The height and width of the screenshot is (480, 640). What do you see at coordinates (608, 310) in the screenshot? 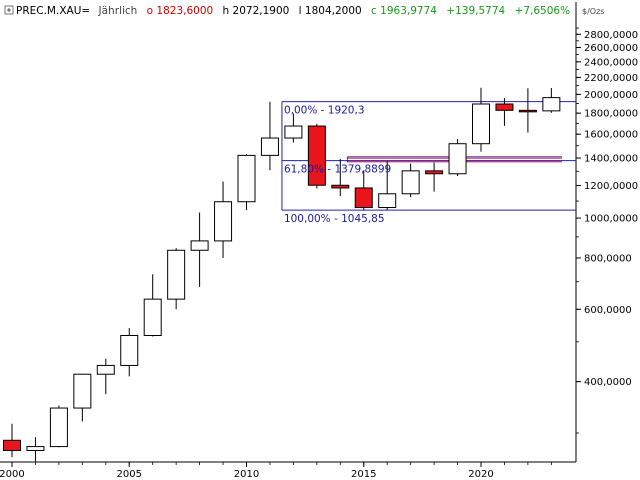
I see `y-tick-label: 600,0000` at bounding box center [608, 310].